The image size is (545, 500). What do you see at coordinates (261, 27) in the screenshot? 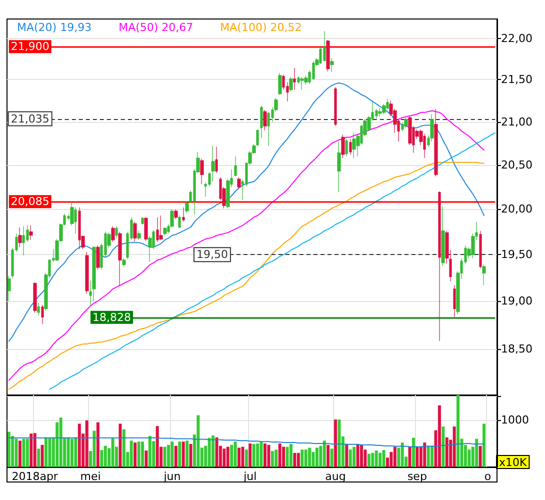
I see `text: MA(100) 20,52` at bounding box center [261, 27].